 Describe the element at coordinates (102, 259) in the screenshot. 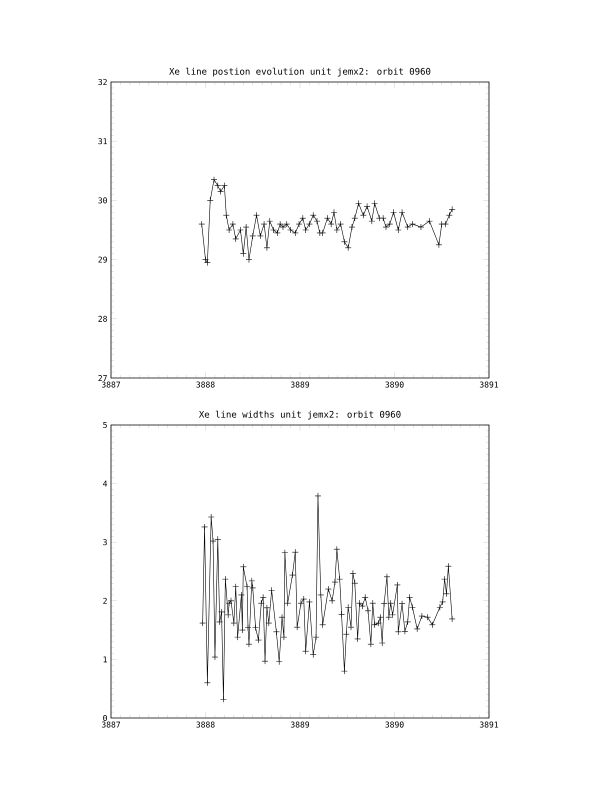

I see `y-tick-label: 29` at that location.